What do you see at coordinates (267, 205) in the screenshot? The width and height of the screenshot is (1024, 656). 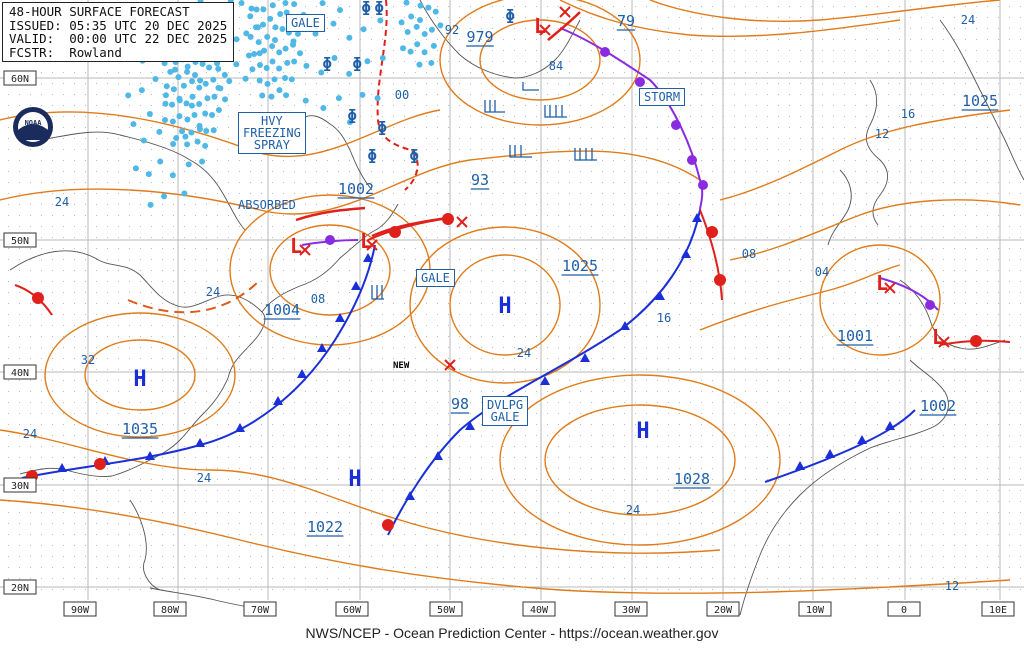 I see `absorbed-label: ABSORBED` at bounding box center [267, 205].